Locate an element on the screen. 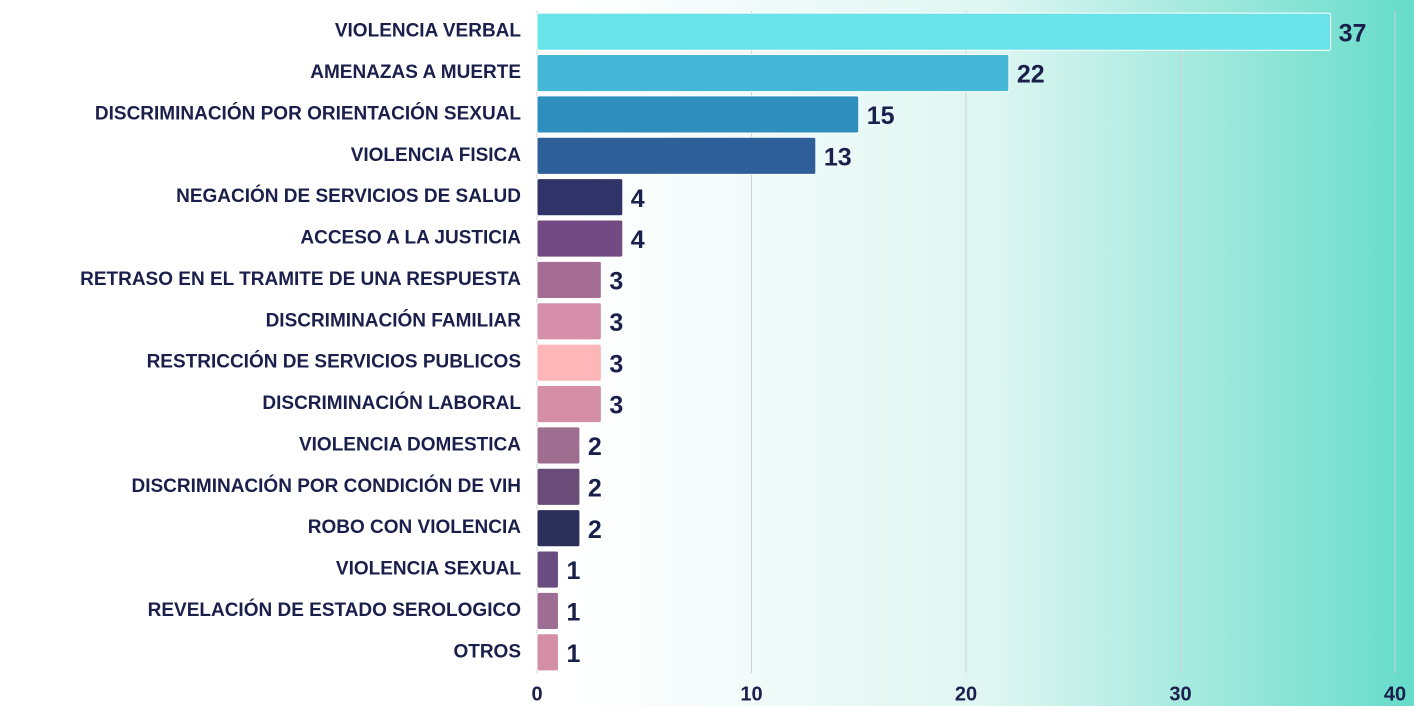 Image resolution: width=1414 pixels, height=706 pixels. y-tick-label: VIOLENCIA DOMESTICA is located at coordinates (410, 444).